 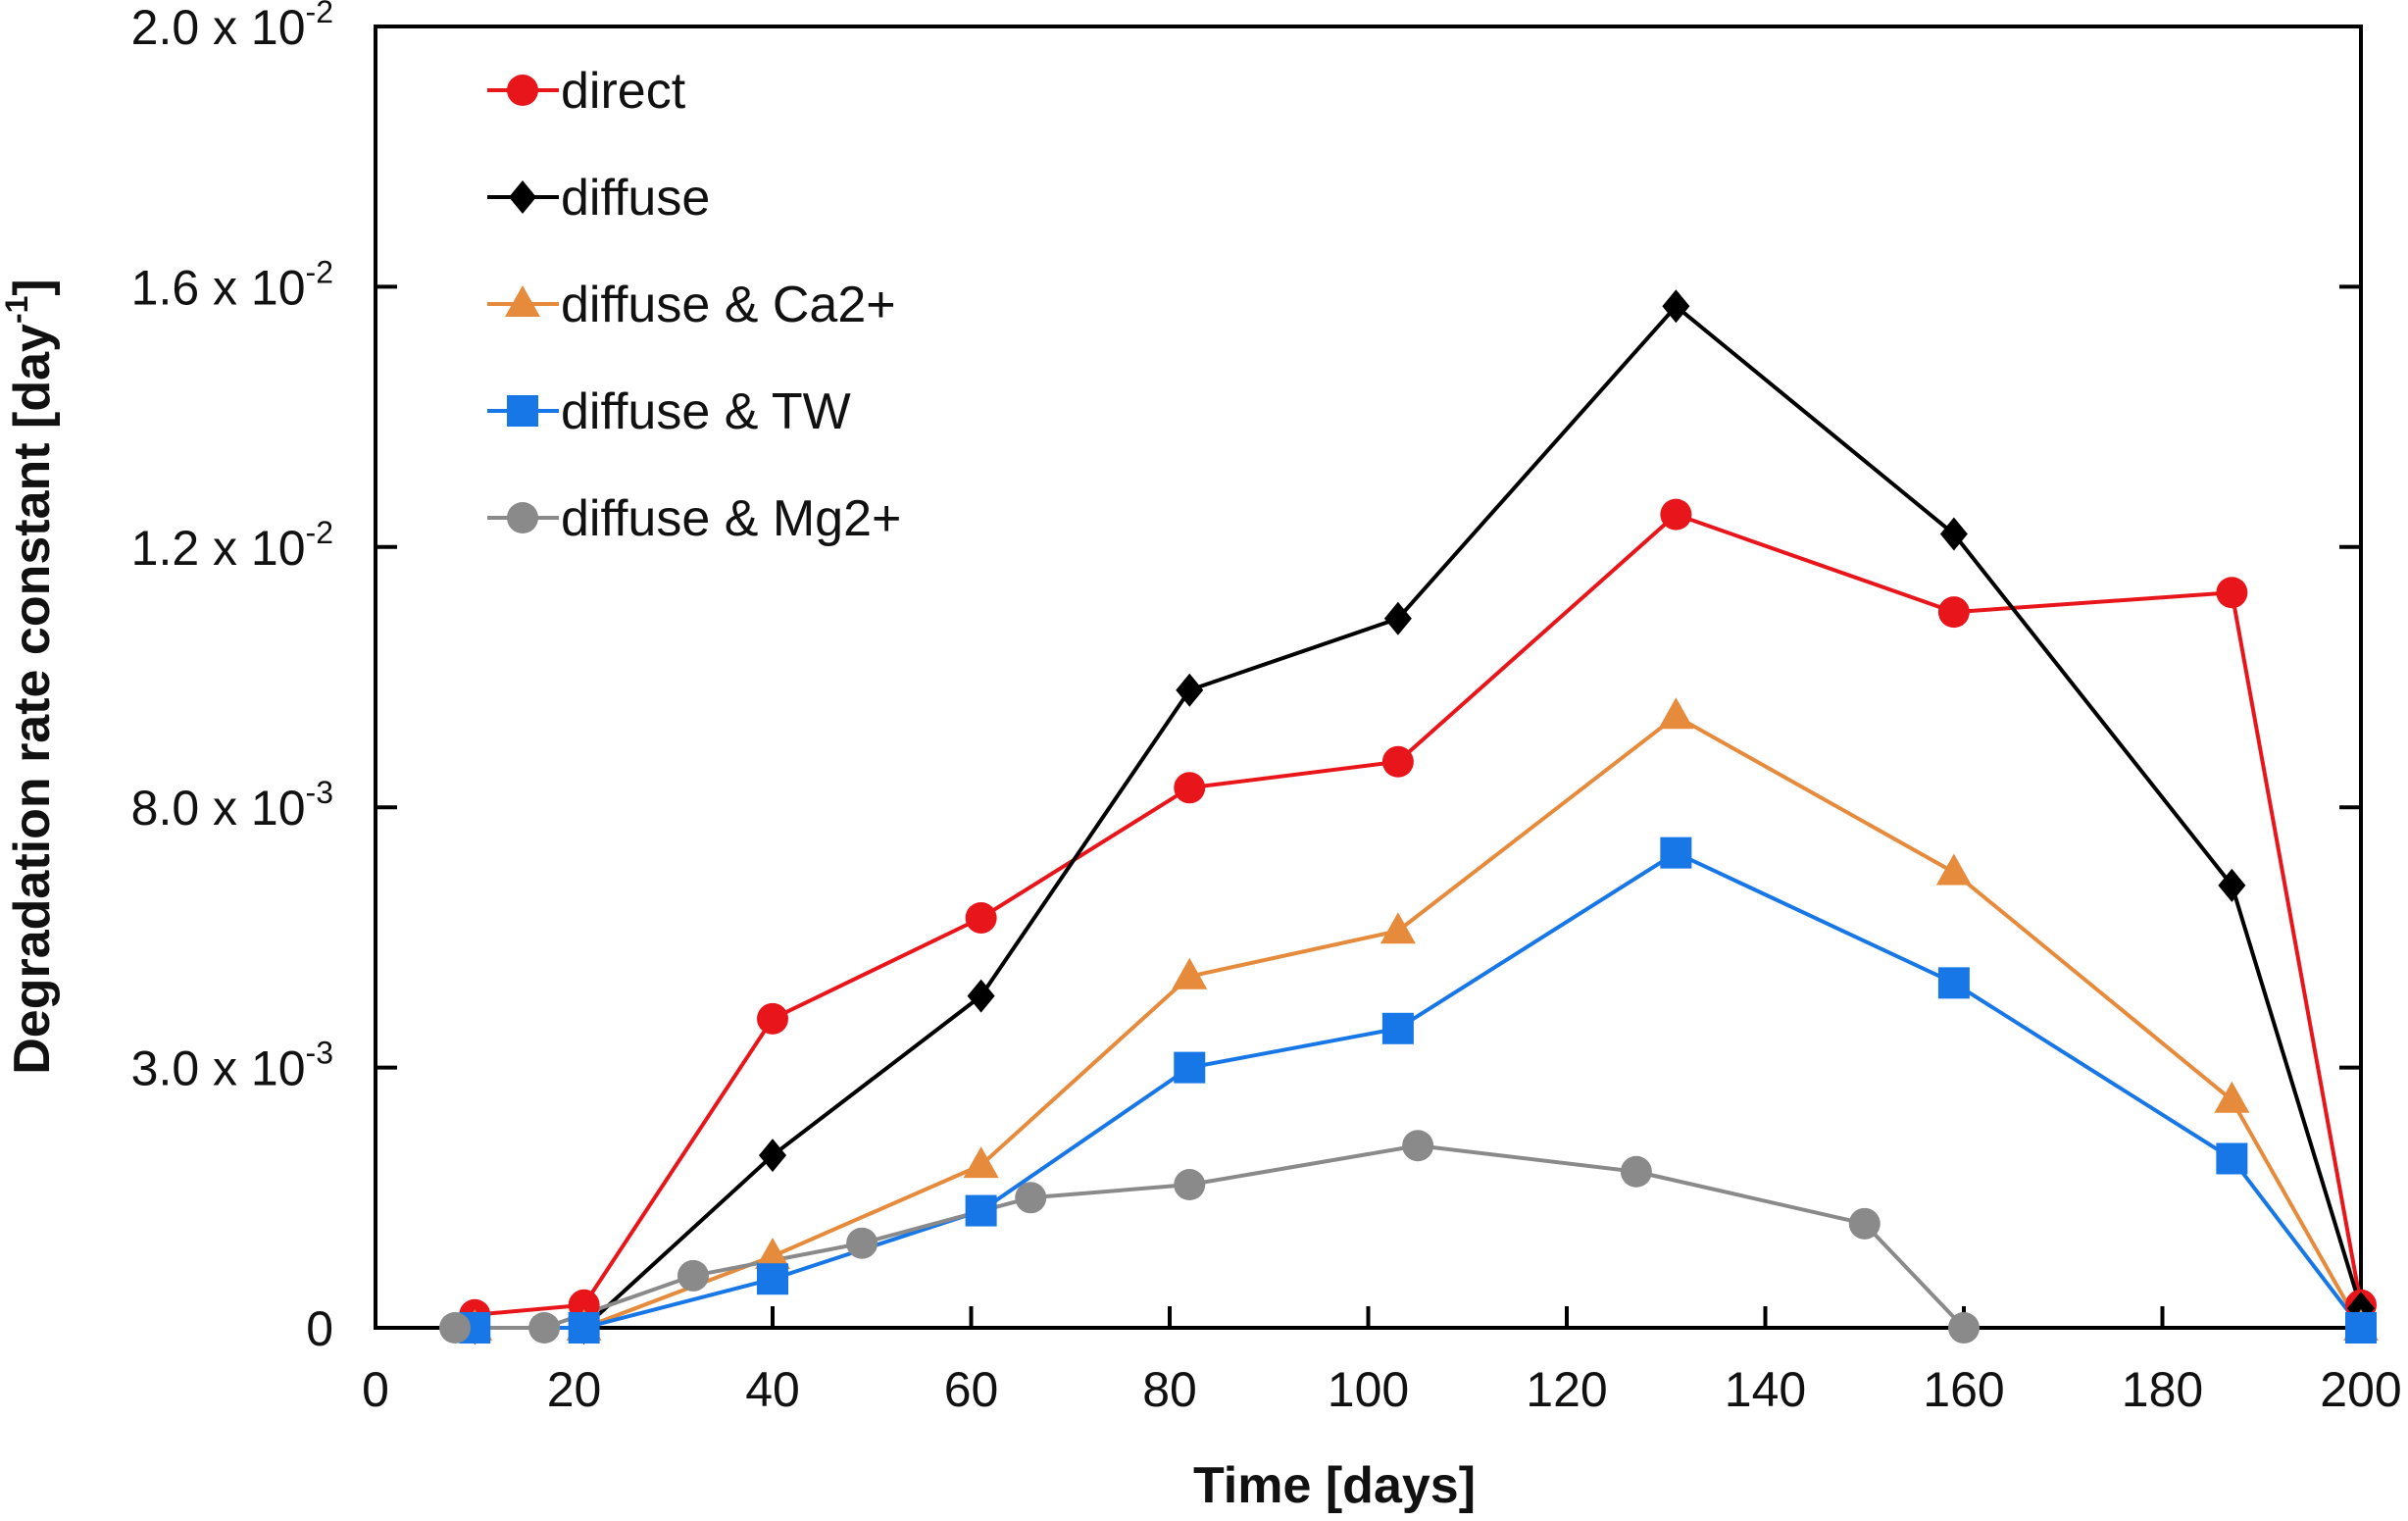 What do you see at coordinates (1368, 1390) in the screenshot?
I see `x-tick-label: 100` at bounding box center [1368, 1390].